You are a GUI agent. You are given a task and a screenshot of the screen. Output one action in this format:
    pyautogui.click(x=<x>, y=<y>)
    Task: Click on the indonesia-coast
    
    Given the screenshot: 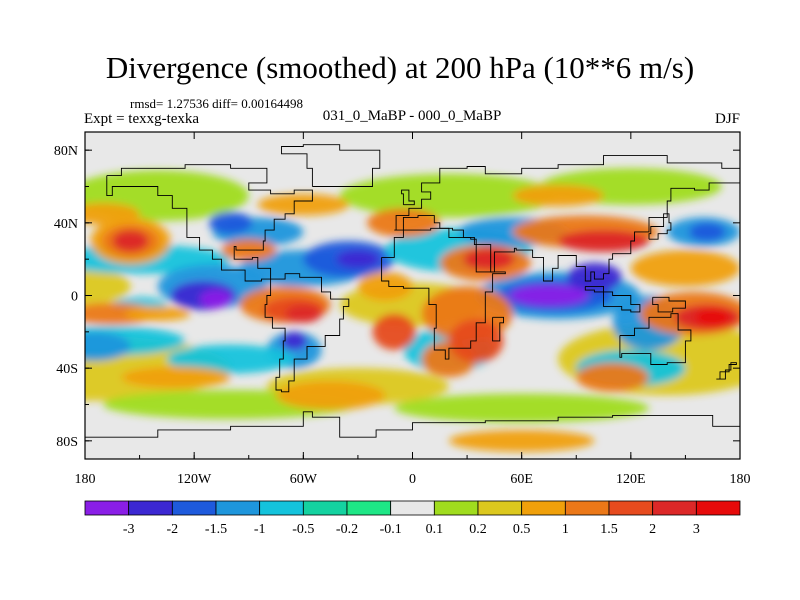 What is the action you would take?
    pyautogui.click(x=612, y=299)
    